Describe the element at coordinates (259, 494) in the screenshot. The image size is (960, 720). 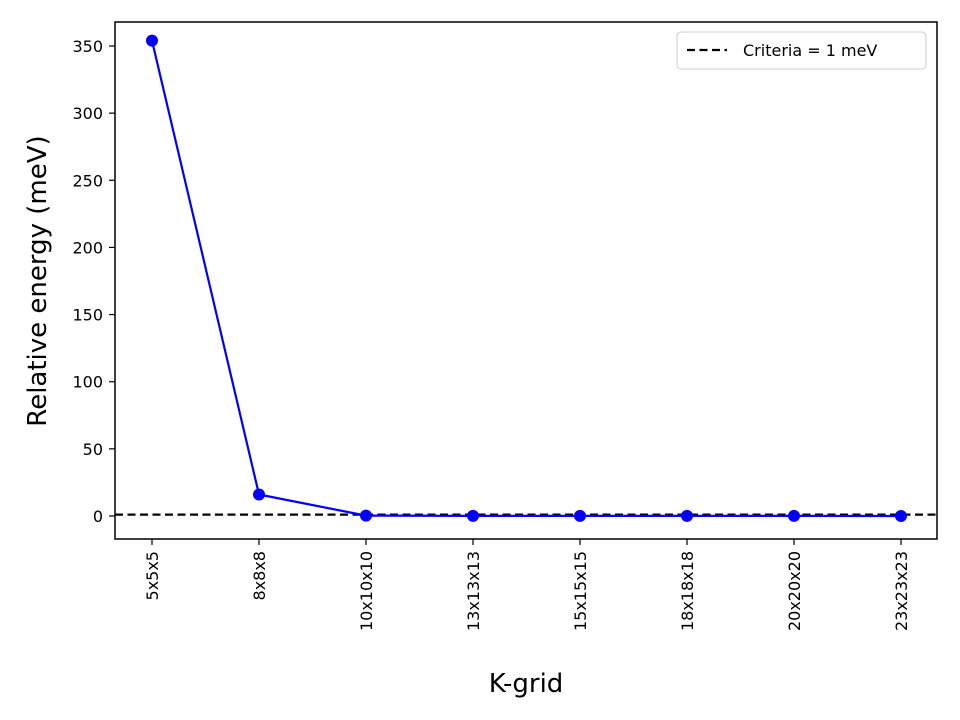
I see `data-point-8x8x8` at that location.